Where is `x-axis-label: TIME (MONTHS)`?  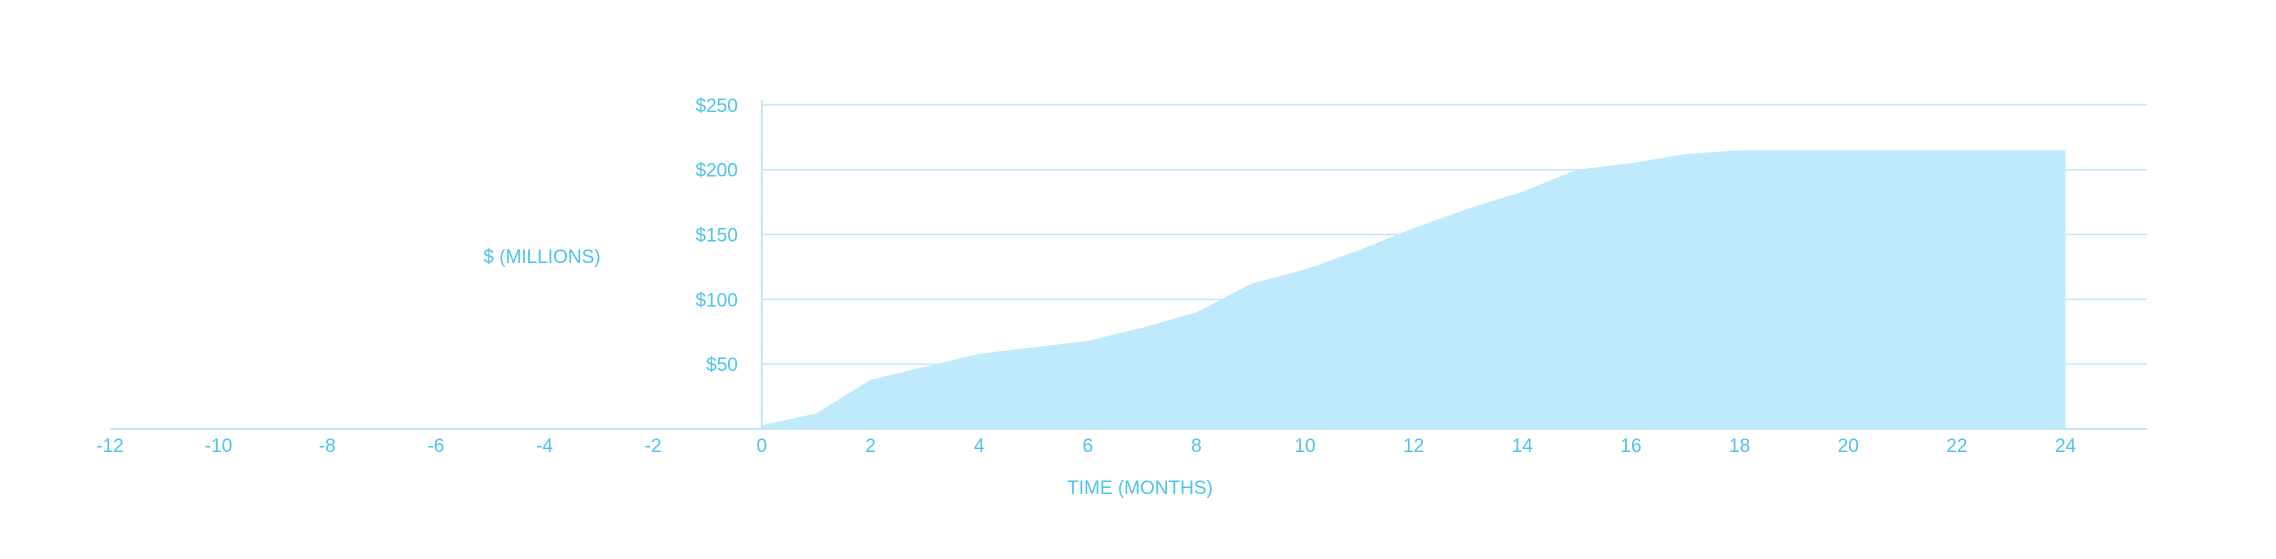 x-axis-label: TIME (MONTHS) is located at coordinates (1140, 488).